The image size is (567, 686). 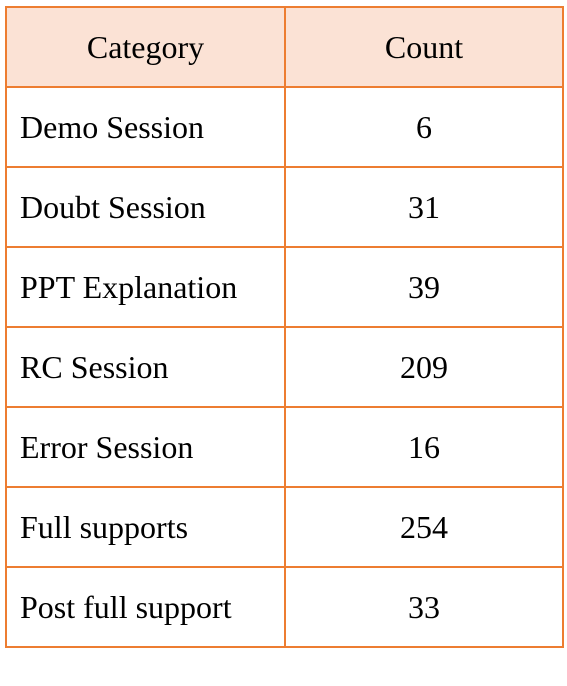 I want to click on table-row: Error Session 16, so click(x=284, y=447).